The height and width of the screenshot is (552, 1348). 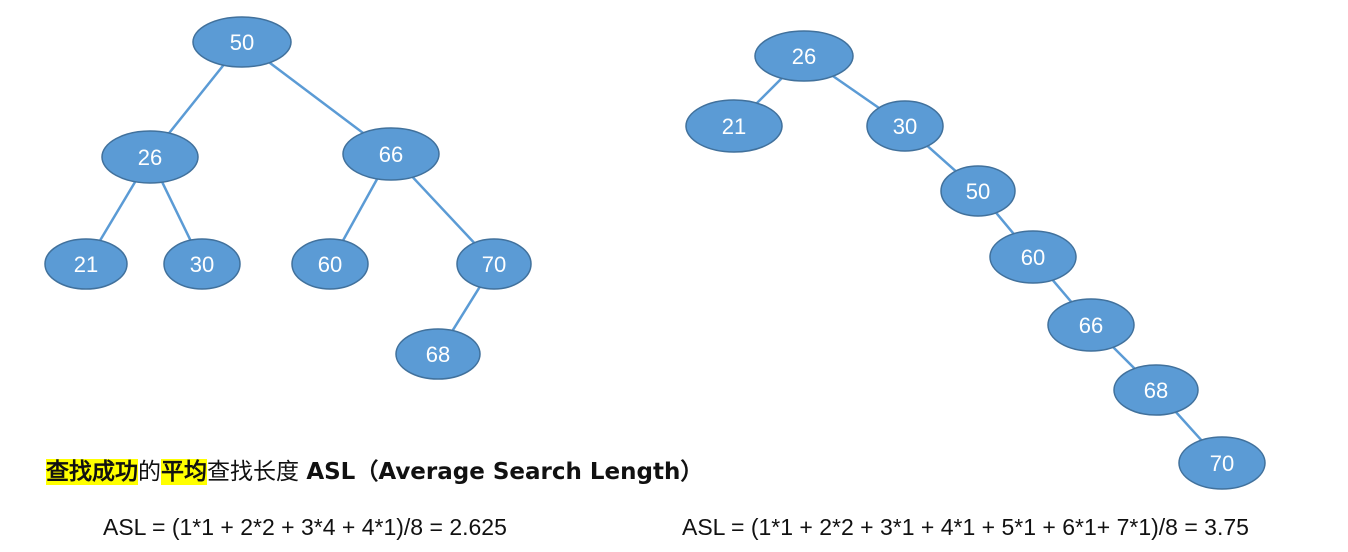 I want to click on heading-search-length: 查找长度, so click(x=257, y=472).